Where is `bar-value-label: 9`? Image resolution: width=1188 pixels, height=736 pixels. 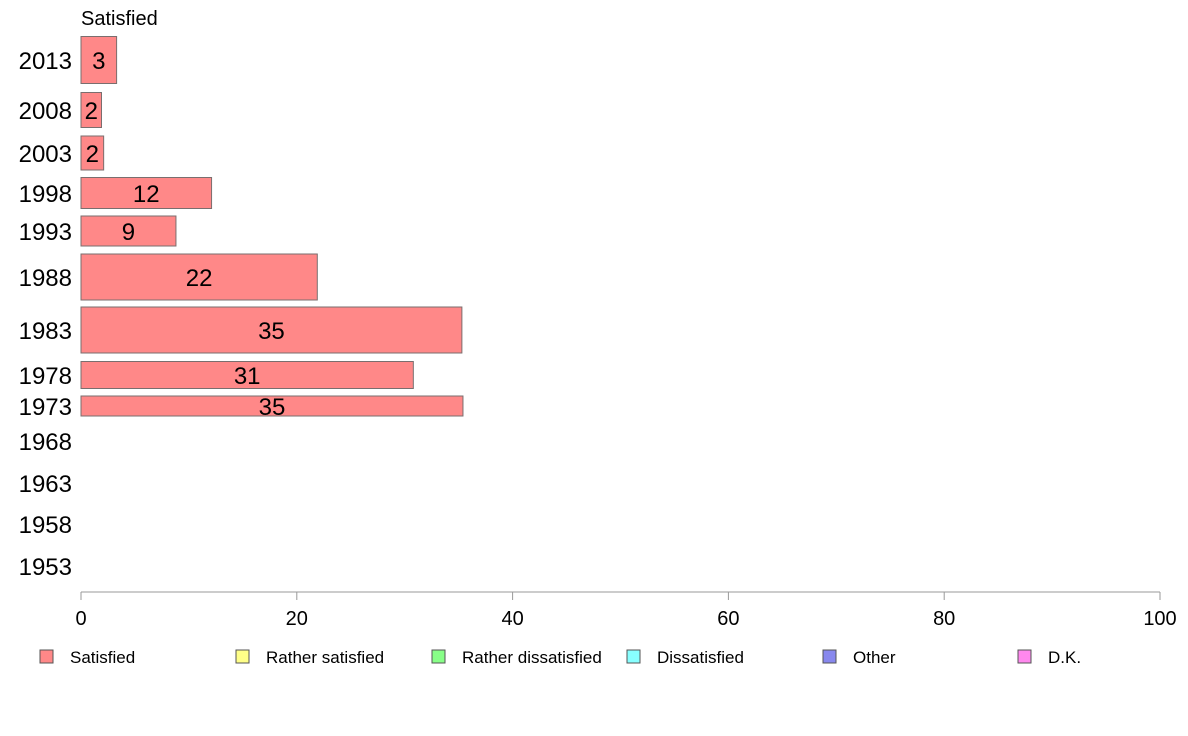
bar-value-label: 9 is located at coordinates (128, 232).